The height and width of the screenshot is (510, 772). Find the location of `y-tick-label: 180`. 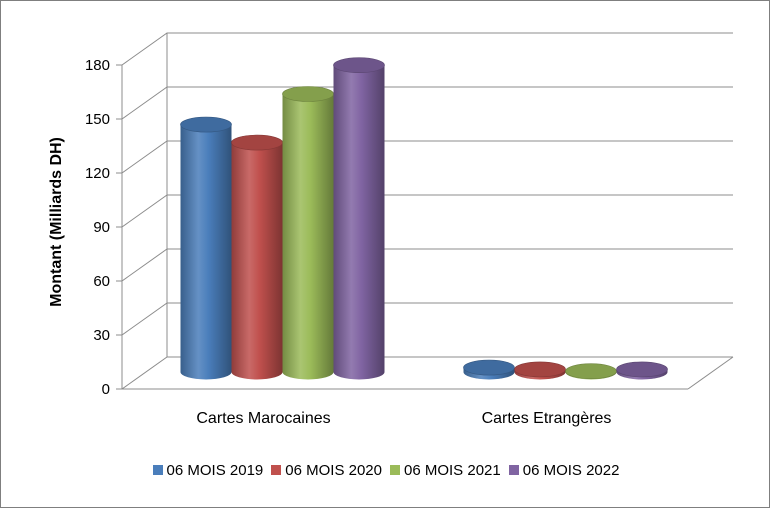

y-tick-label: 180 is located at coordinates (97, 65).